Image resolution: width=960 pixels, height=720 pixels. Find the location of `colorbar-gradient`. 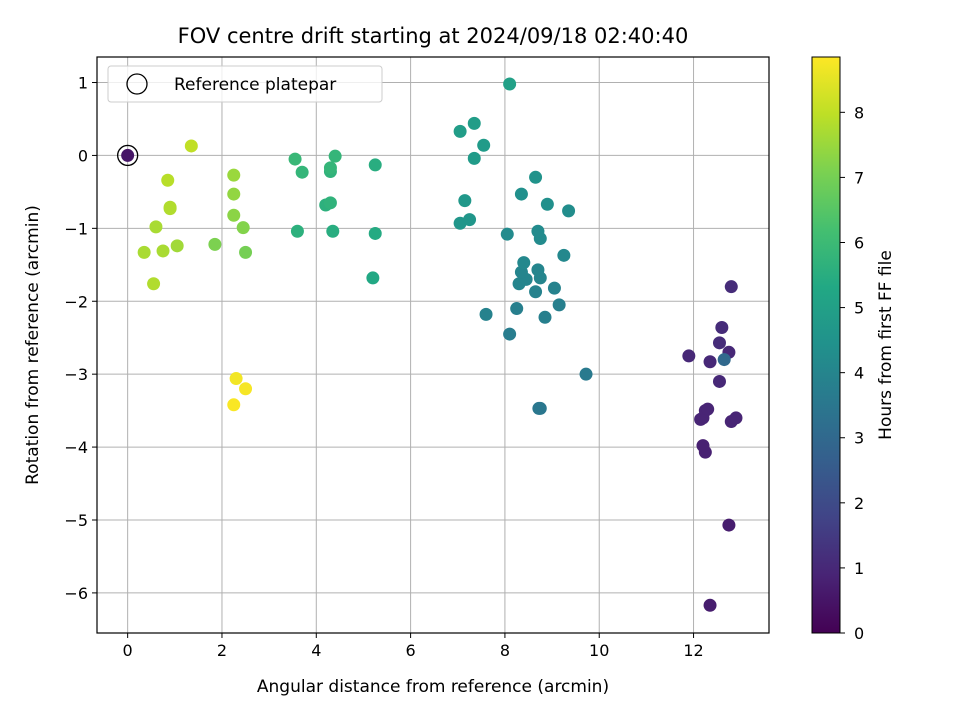

colorbar-gradient is located at coordinates (826, 345).